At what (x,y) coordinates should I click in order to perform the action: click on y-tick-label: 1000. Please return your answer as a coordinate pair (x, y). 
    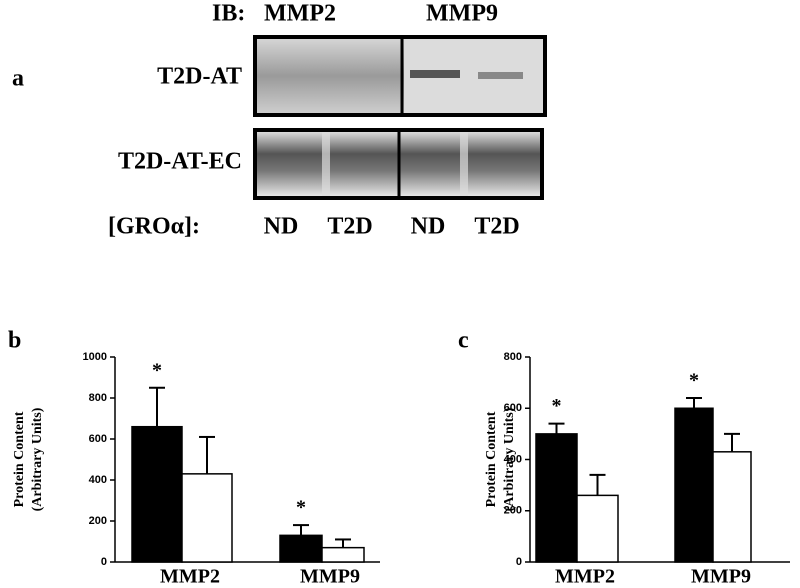
    Looking at the image, I should click on (95, 357).